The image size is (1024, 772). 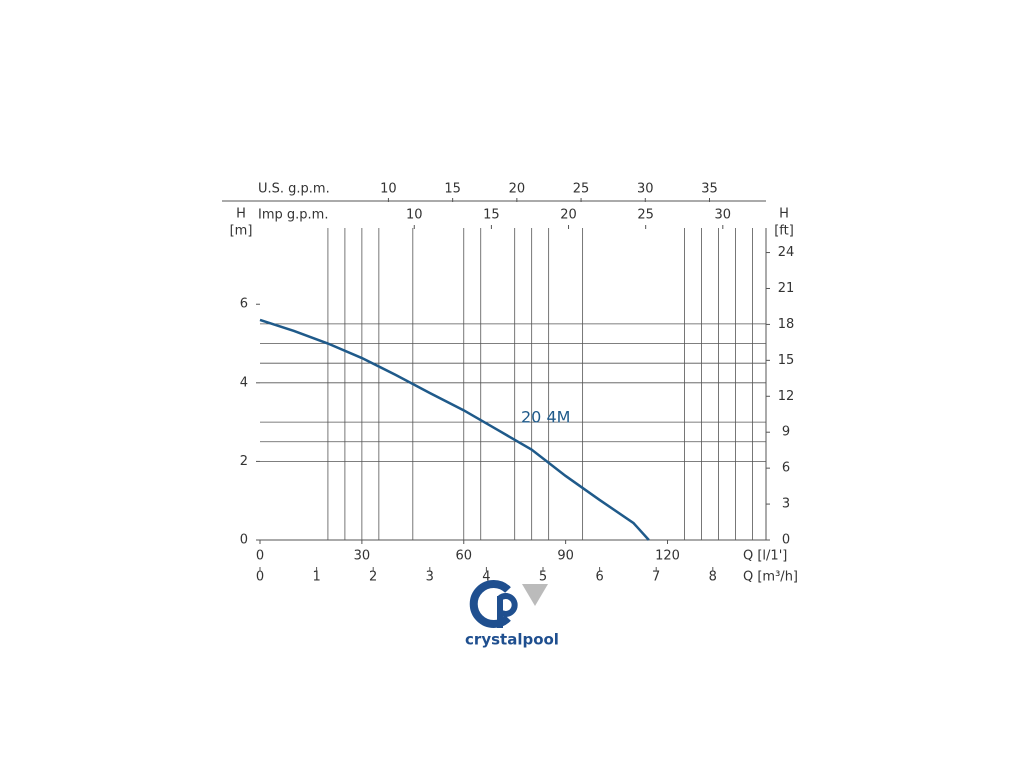 What do you see at coordinates (545, 417) in the screenshot?
I see `curve-label: 20 4M` at bounding box center [545, 417].